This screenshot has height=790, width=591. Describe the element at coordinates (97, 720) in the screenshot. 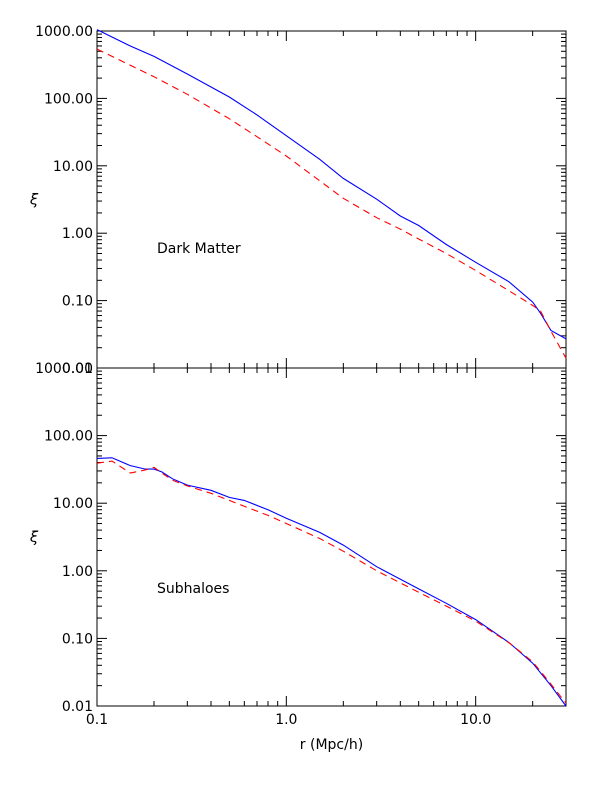

I see `x-tick-label: 0.1` at that location.